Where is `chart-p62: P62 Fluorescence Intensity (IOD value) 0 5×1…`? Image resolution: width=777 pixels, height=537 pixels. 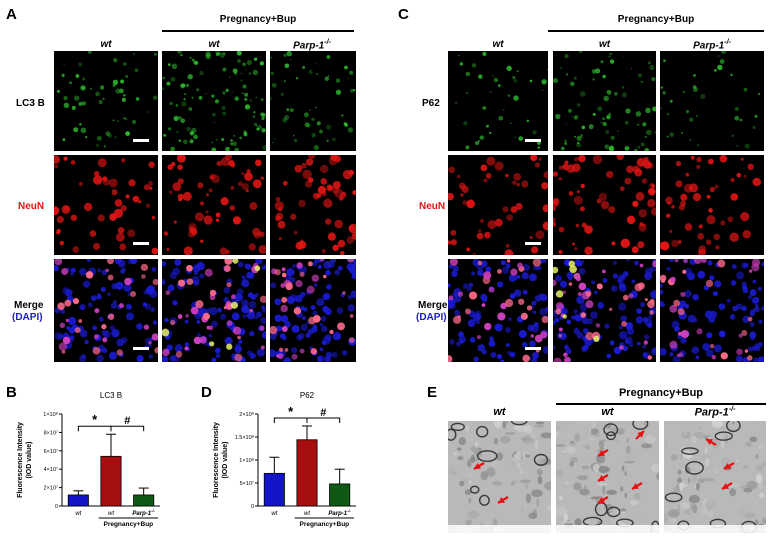
chart-p62: P62 Fluorescence Intensity (IOD value) 0 5×1… is located at coordinates (284, 459).